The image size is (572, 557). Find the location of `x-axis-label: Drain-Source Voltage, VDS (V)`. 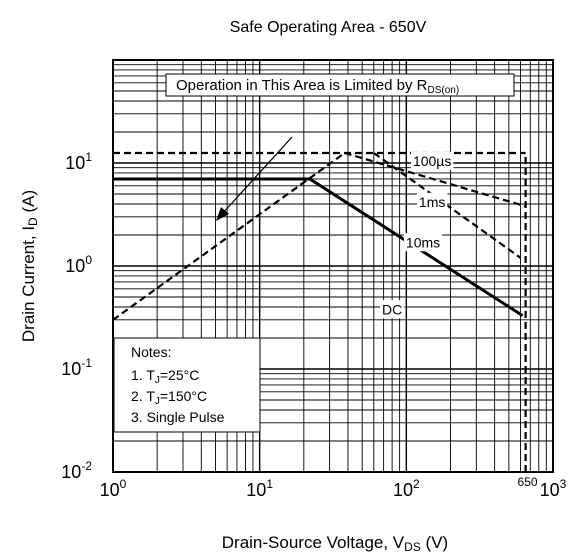

x-axis-label: Drain-Source Voltage, VDS (V) is located at coordinates (335, 543).